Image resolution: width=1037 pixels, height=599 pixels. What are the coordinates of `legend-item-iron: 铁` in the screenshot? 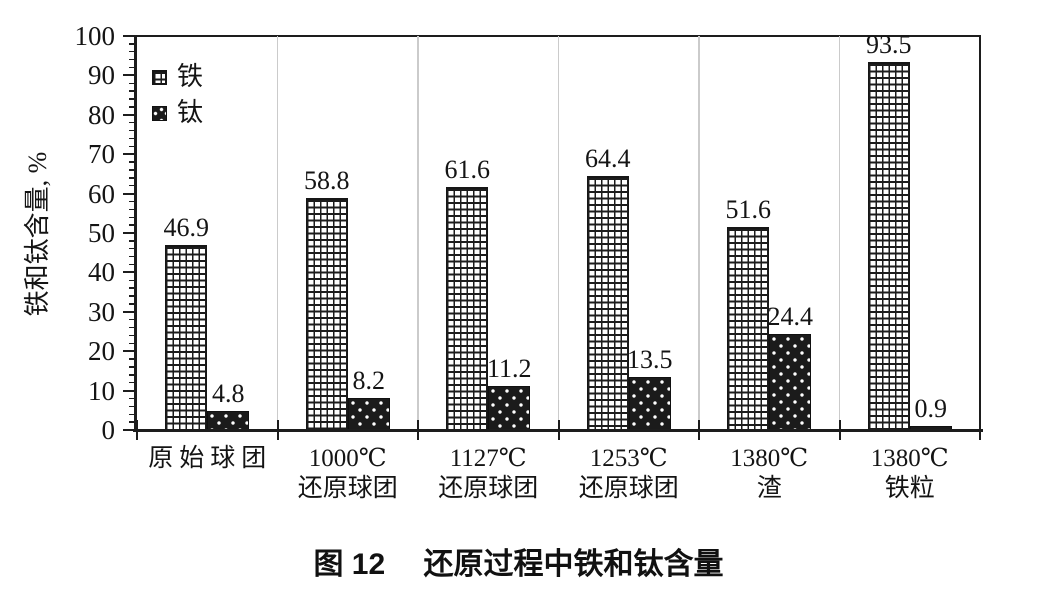 It's located at (177, 77).